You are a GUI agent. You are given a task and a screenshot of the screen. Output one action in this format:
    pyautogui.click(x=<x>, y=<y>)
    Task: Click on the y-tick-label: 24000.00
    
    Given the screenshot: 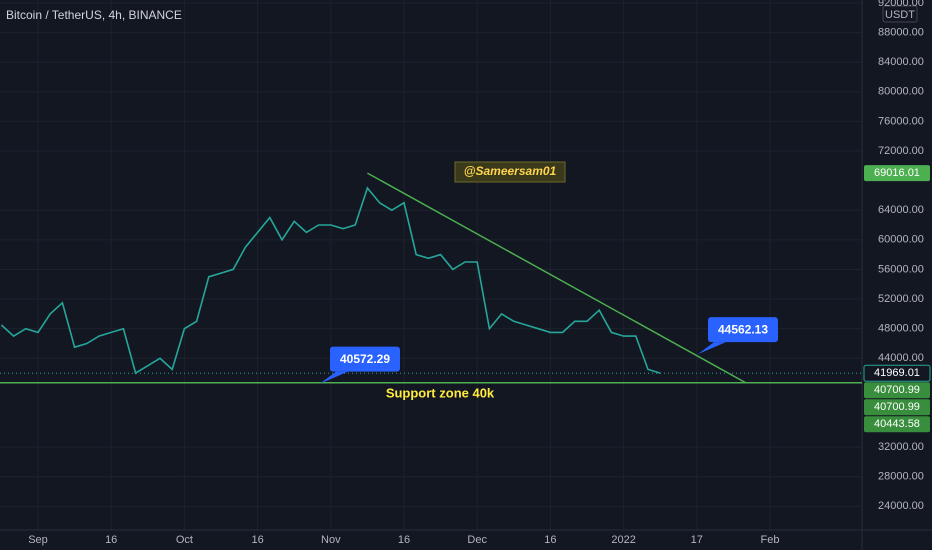 What is the action you would take?
    pyautogui.click(x=901, y=506)
    